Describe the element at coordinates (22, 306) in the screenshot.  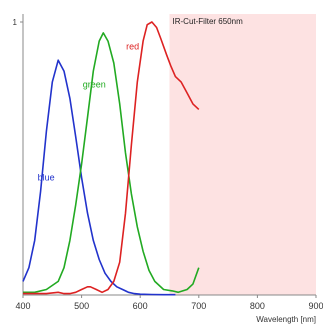
I see `x-tick-label: 400` at that location.